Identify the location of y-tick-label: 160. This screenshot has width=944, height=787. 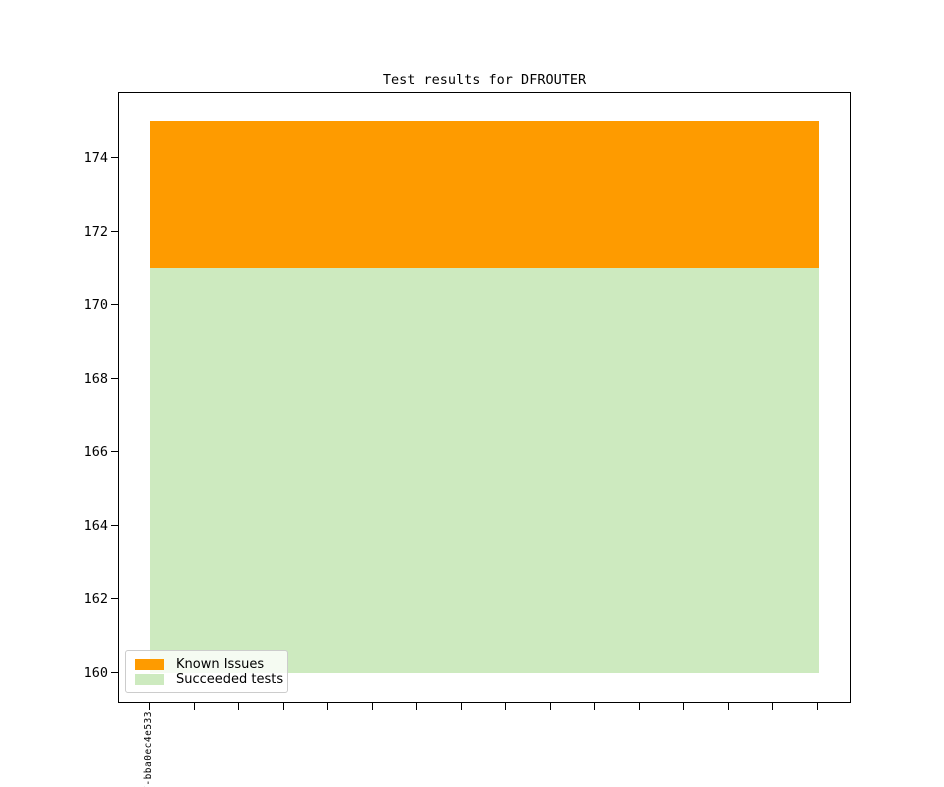
(95, 673).